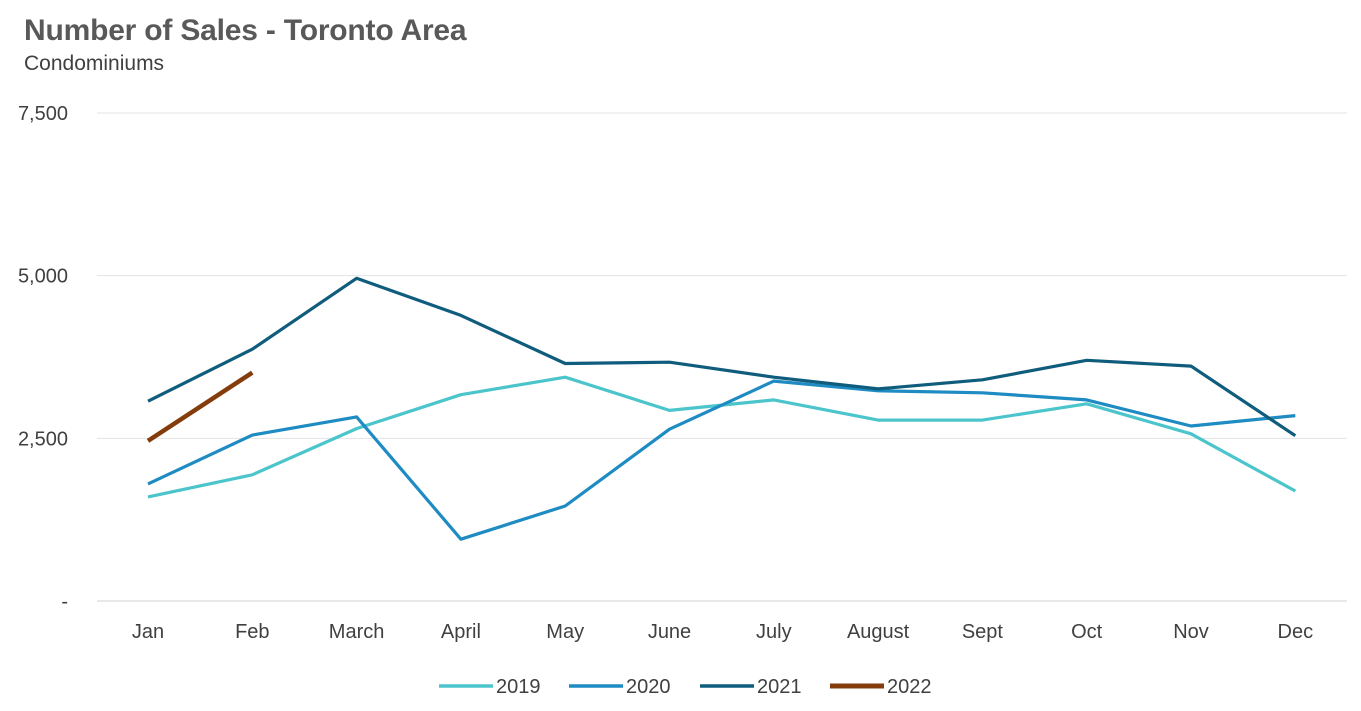  I want to click on x-tick-label: July, so click(774, 632).